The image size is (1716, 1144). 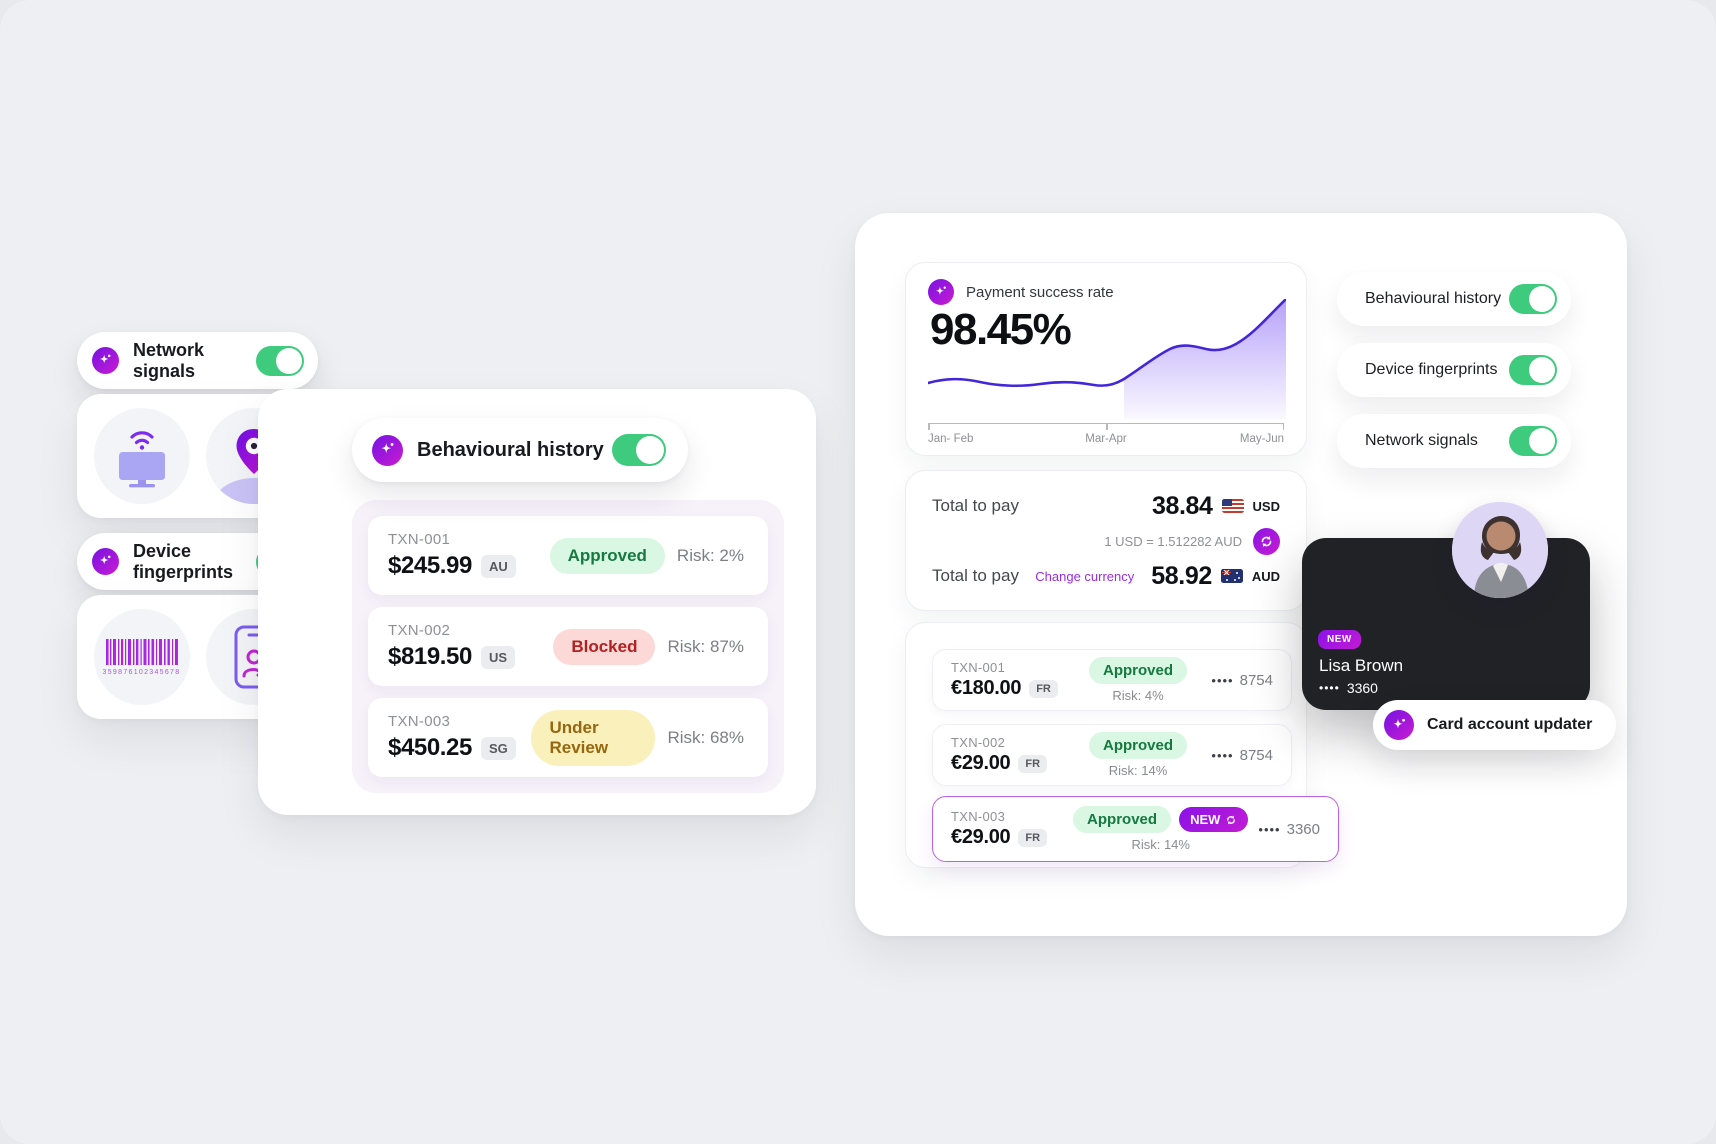 I want to click on device-fingerprints-toggle, so click(x=1533, y=370).